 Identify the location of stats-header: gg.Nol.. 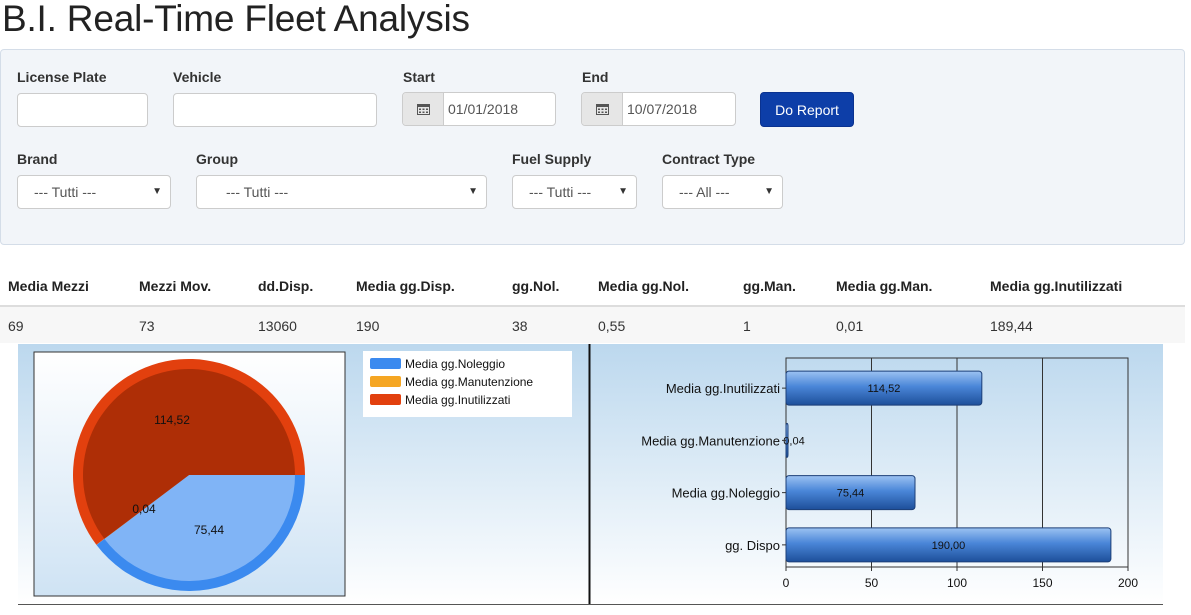
(536, 286).